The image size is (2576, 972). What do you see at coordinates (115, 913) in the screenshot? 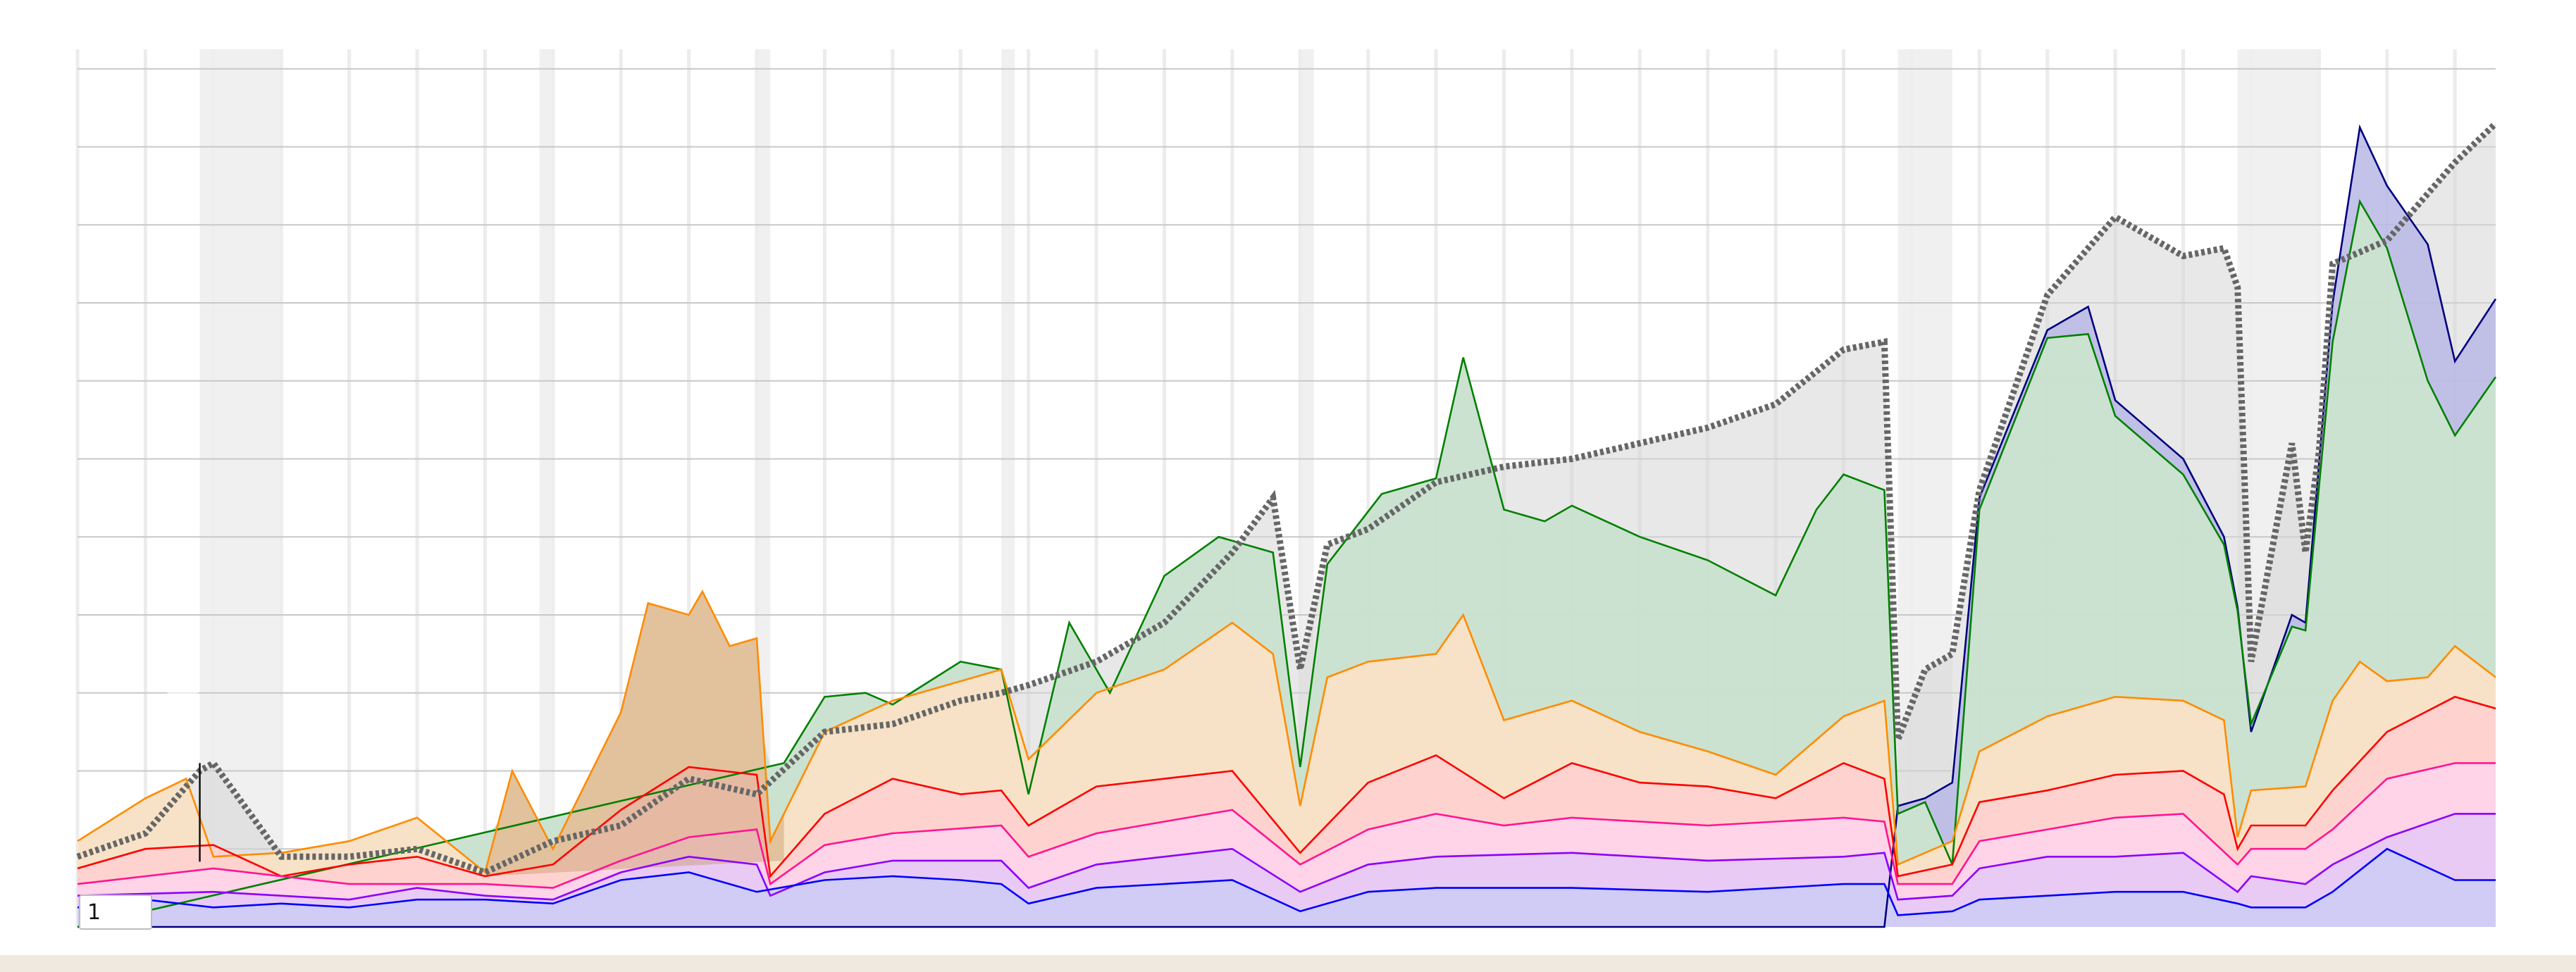
I see `page-number-input` at bounding box center [115, 913].